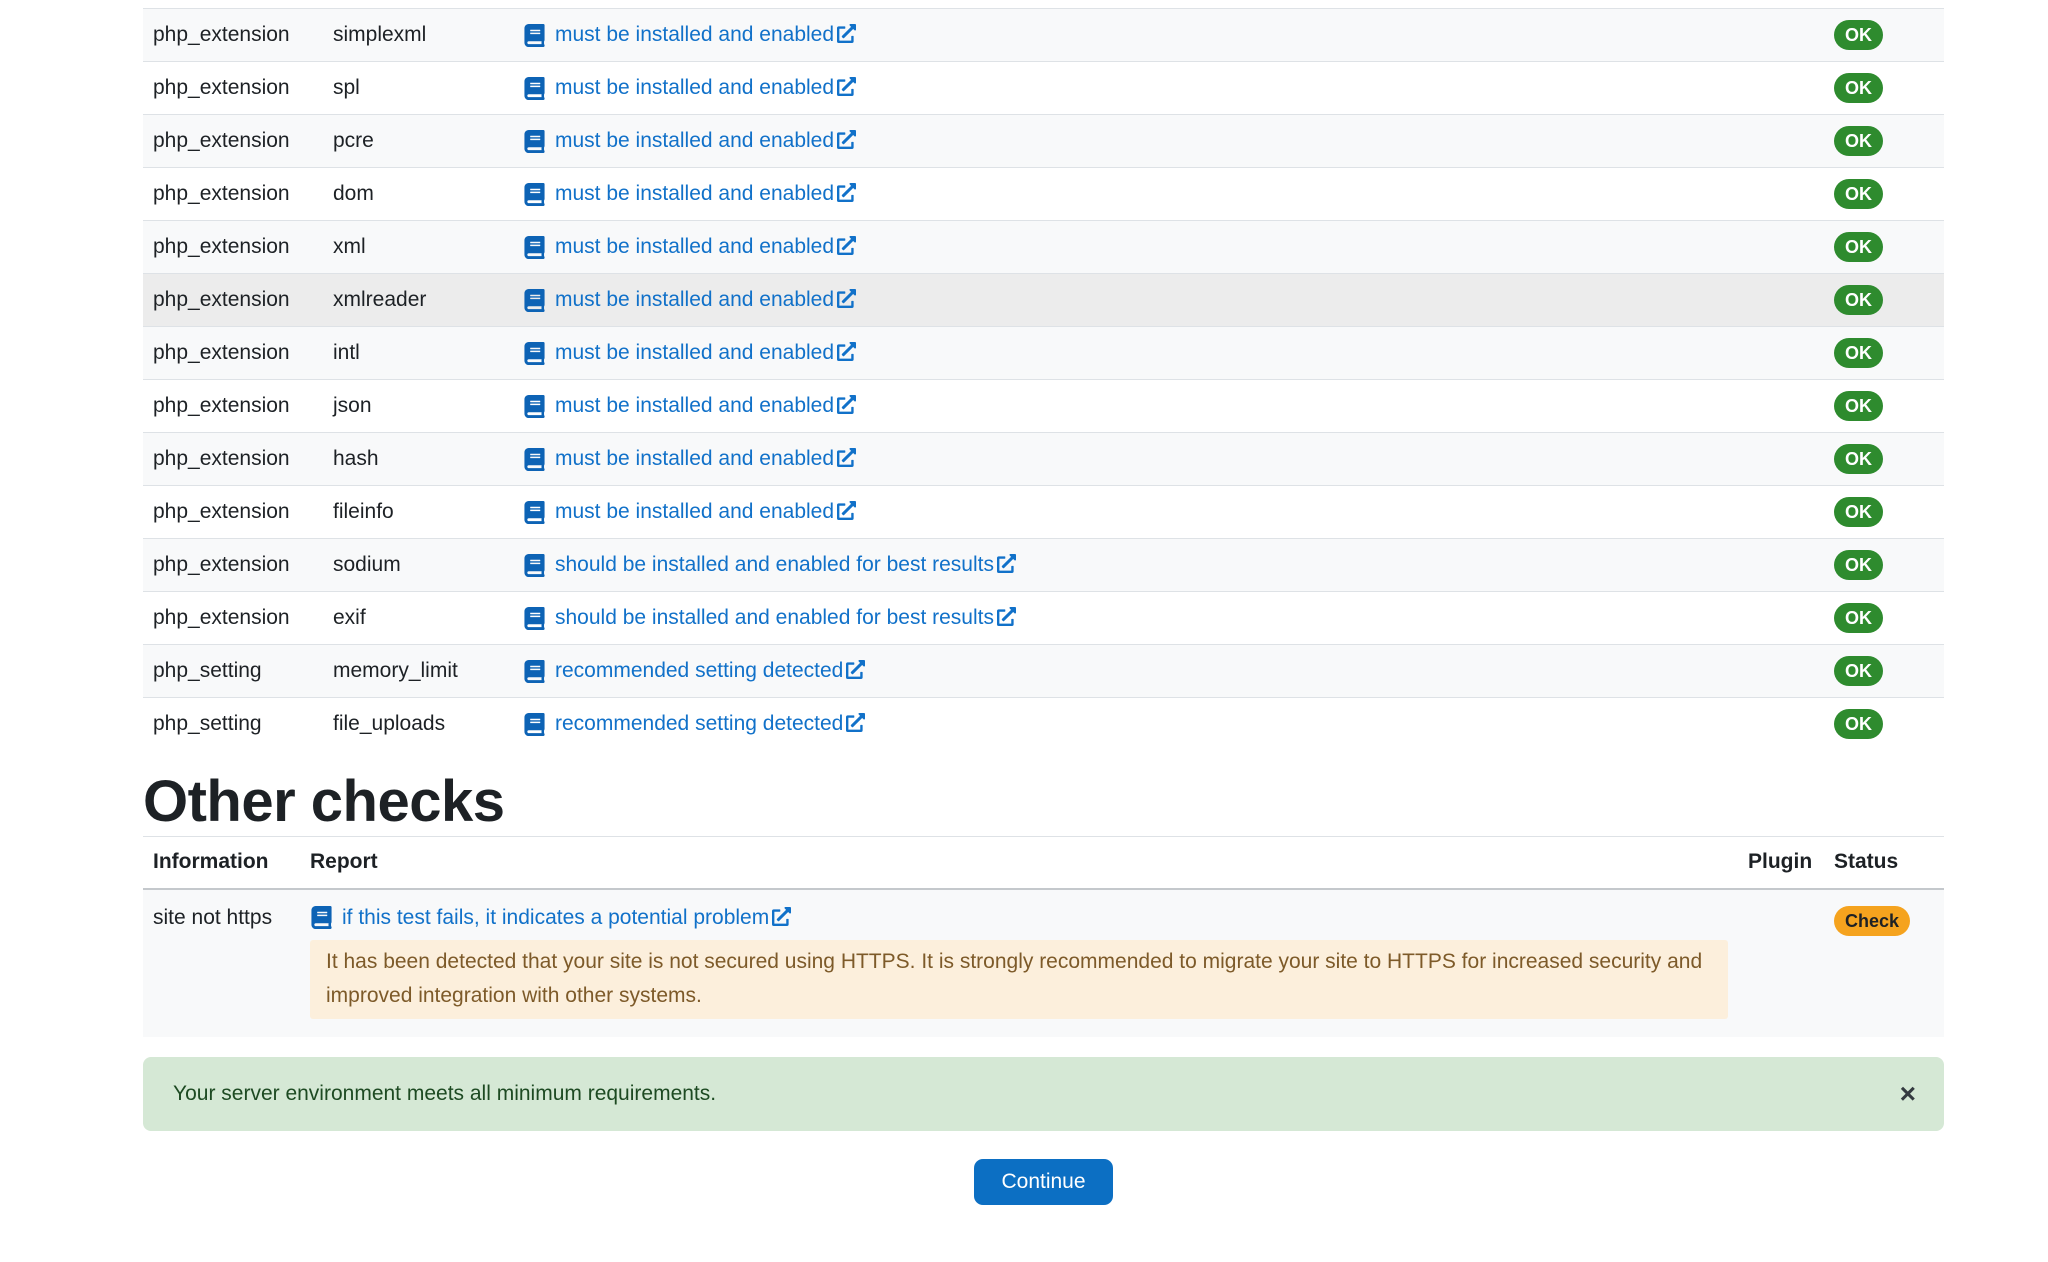 Image resolution: width=2048 pixels, height=1262 pixels. Describe the element at coordinates (221, 962) in the screenshot. I see `other-check-information: site not https` at that location.